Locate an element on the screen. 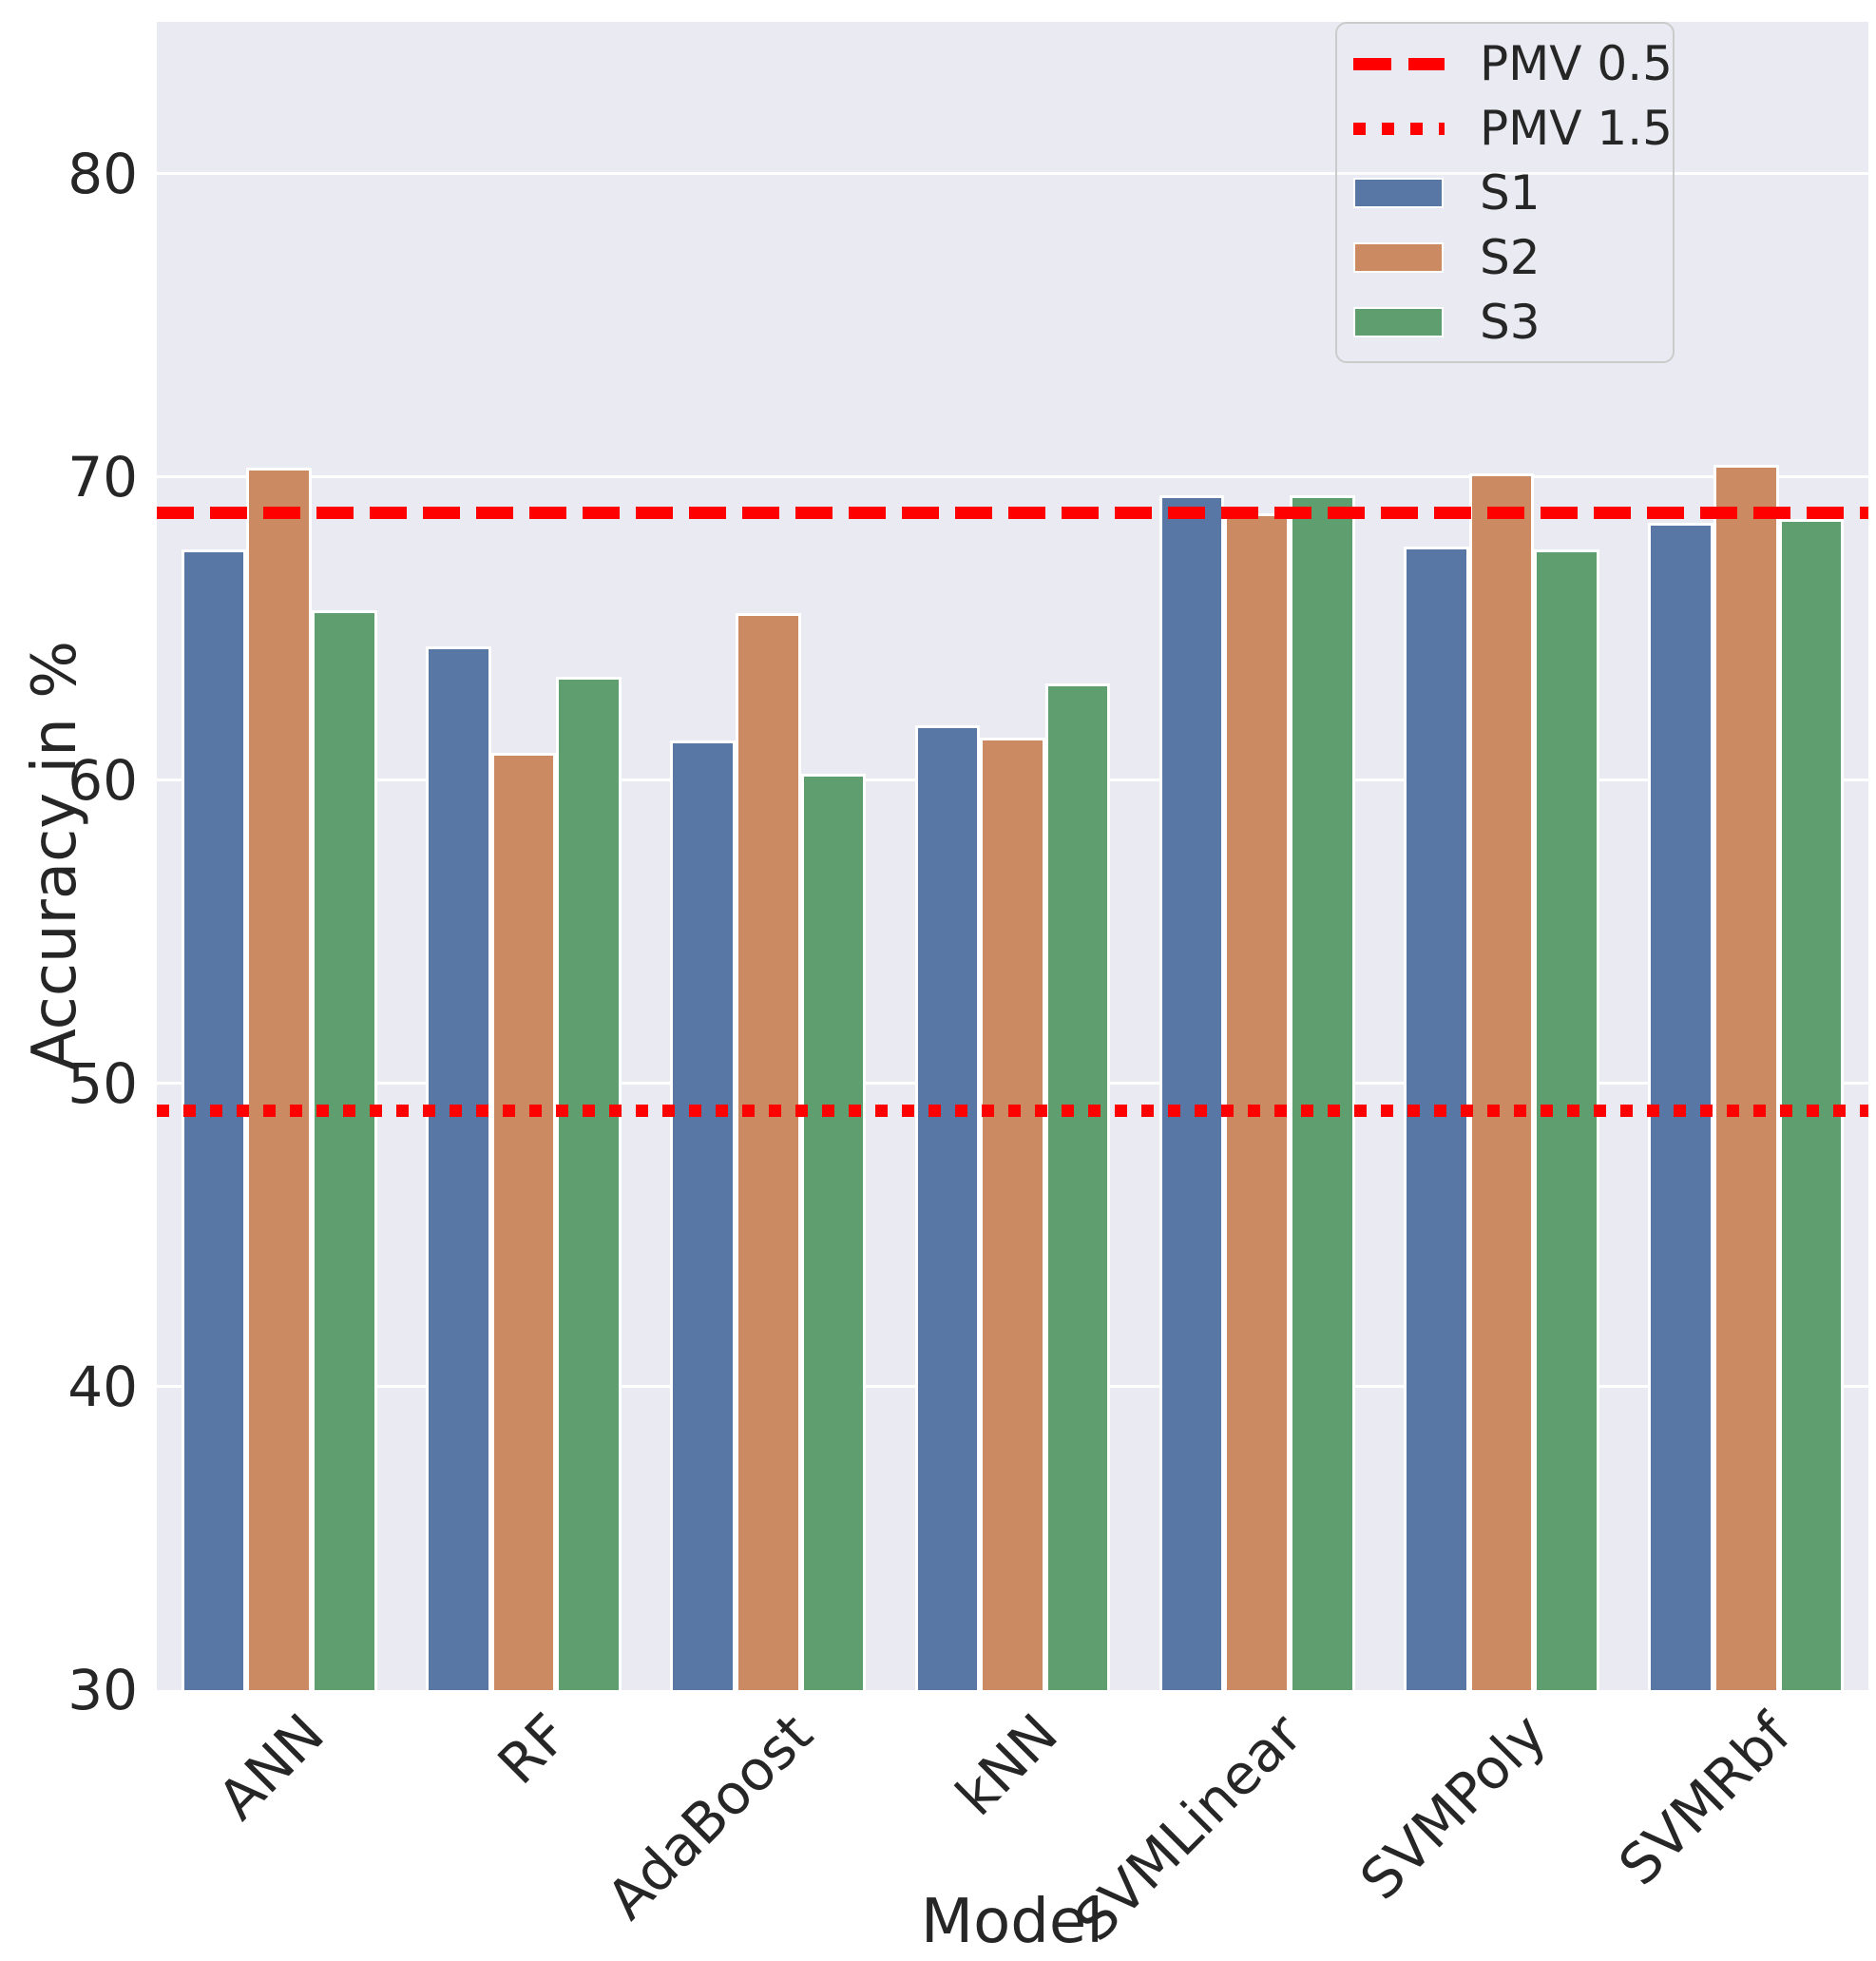 Image resolution: width=1876 pixels, height=1961 pixels. bar-SVMLinear-S2 is located at coordinates (1258, 1101).